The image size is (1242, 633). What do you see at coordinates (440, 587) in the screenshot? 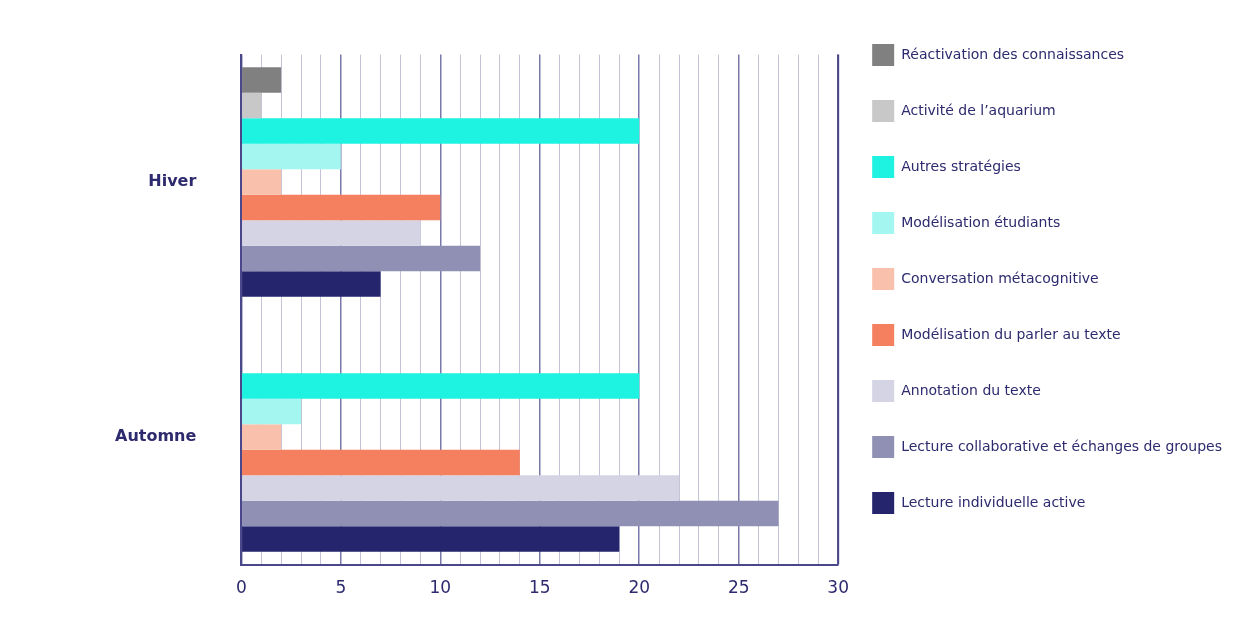
I see `x-tick-label: 10` at bounding box center [440, 587].